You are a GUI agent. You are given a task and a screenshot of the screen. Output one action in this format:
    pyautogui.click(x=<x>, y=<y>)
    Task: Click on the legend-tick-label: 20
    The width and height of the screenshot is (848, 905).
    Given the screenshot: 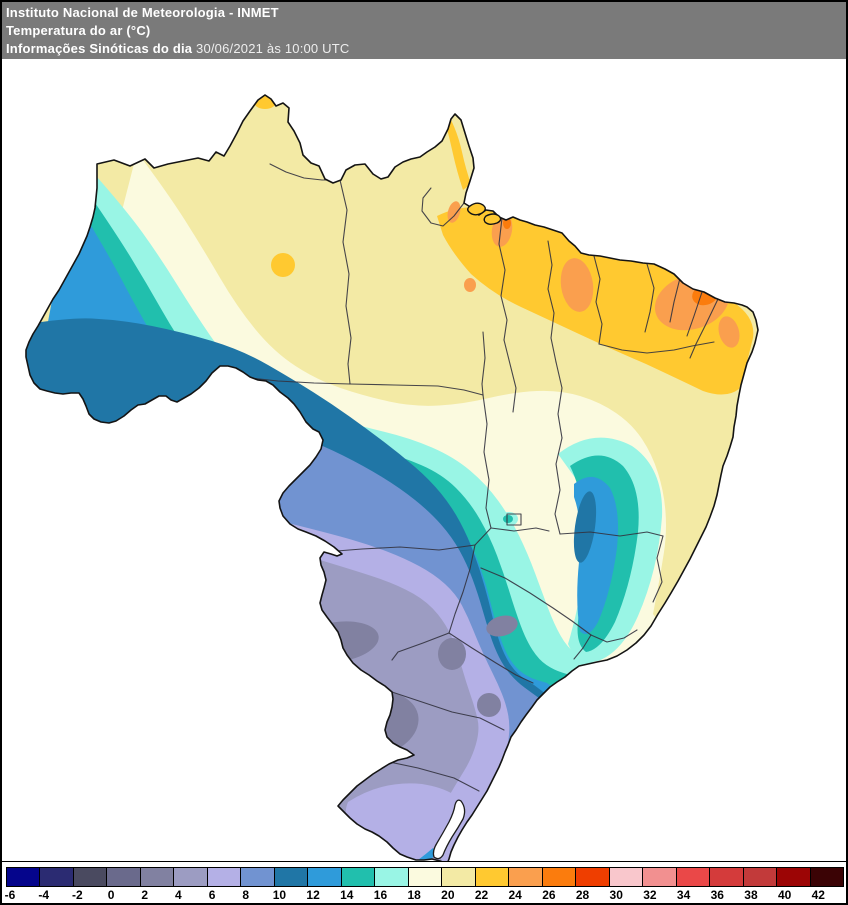 What is the action you would take?
    pyautogui.click(x=448, y=895)
    